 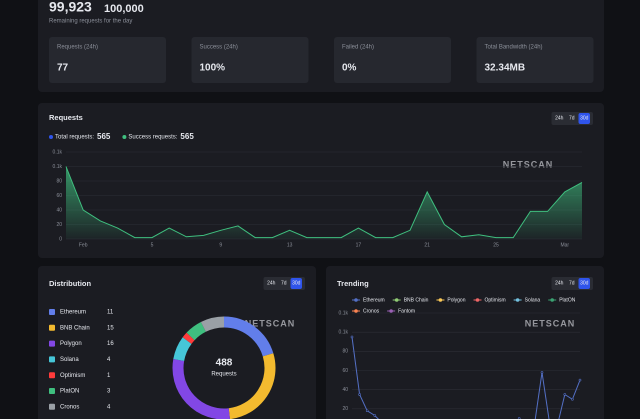 I want to click on stat-label: Total Bandwidth (24h), so click(x=514, y=48).